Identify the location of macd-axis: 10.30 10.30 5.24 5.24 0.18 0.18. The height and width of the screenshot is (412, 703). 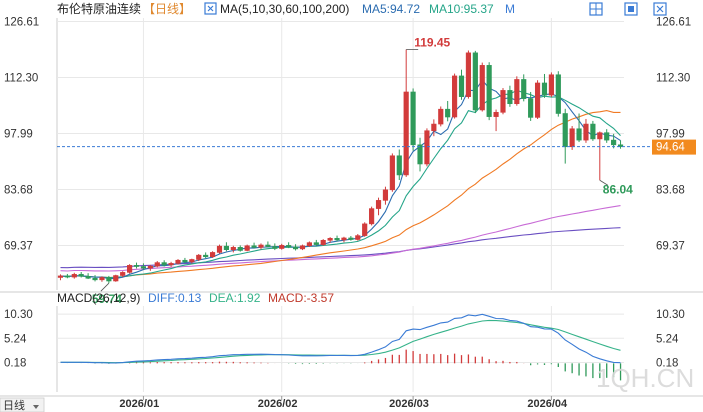
(344, 339).